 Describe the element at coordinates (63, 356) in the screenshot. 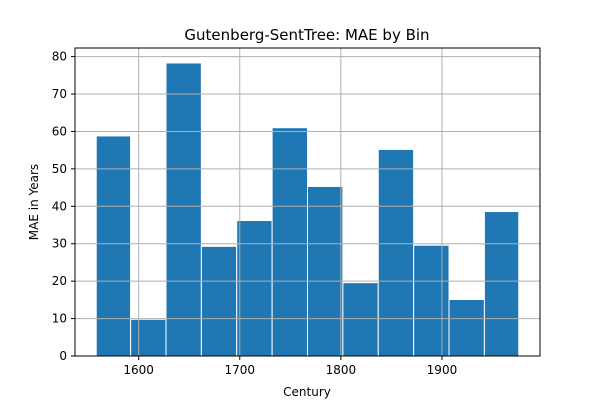

I see `y-tick-label: 0` at that location.